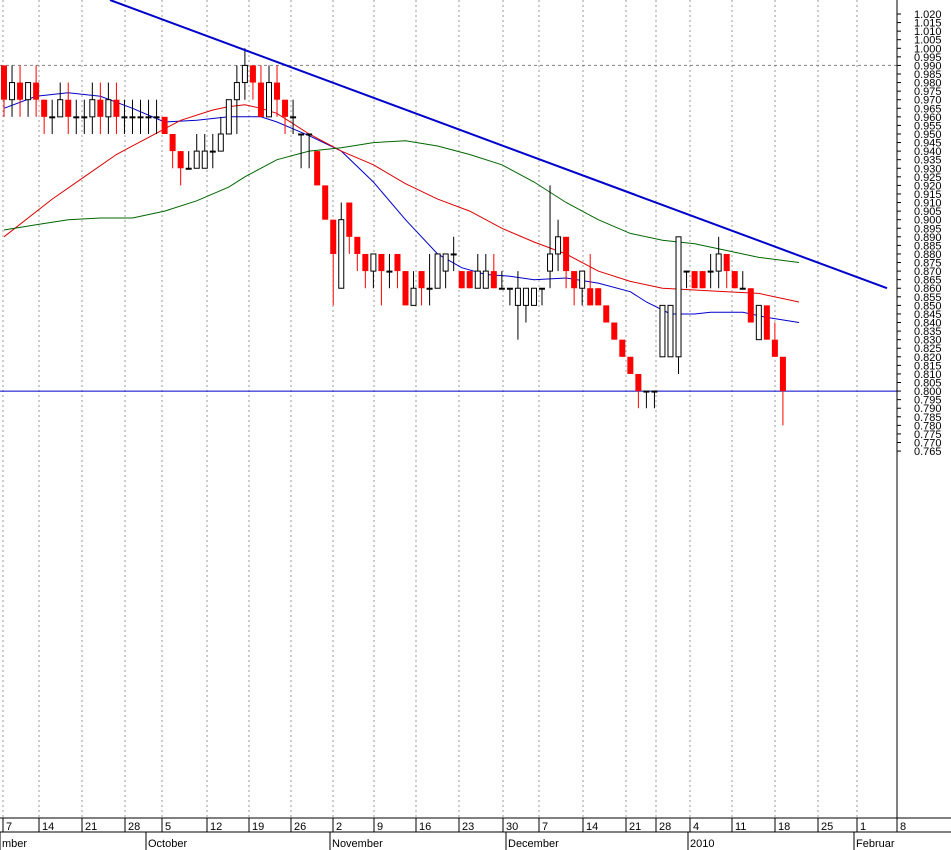 The image size is (951, 850). I want to click on y-tick-label: 0.915, so click(928, 195).